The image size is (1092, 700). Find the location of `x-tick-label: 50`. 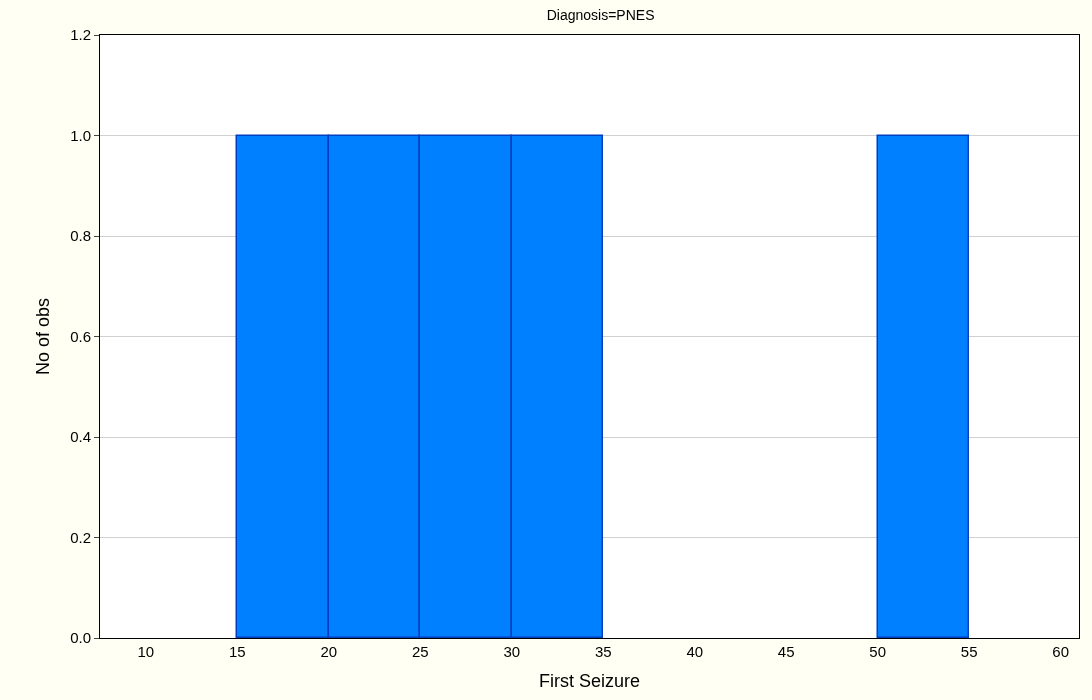

x-tick-label: 50 is located at coordinates (878, 651).